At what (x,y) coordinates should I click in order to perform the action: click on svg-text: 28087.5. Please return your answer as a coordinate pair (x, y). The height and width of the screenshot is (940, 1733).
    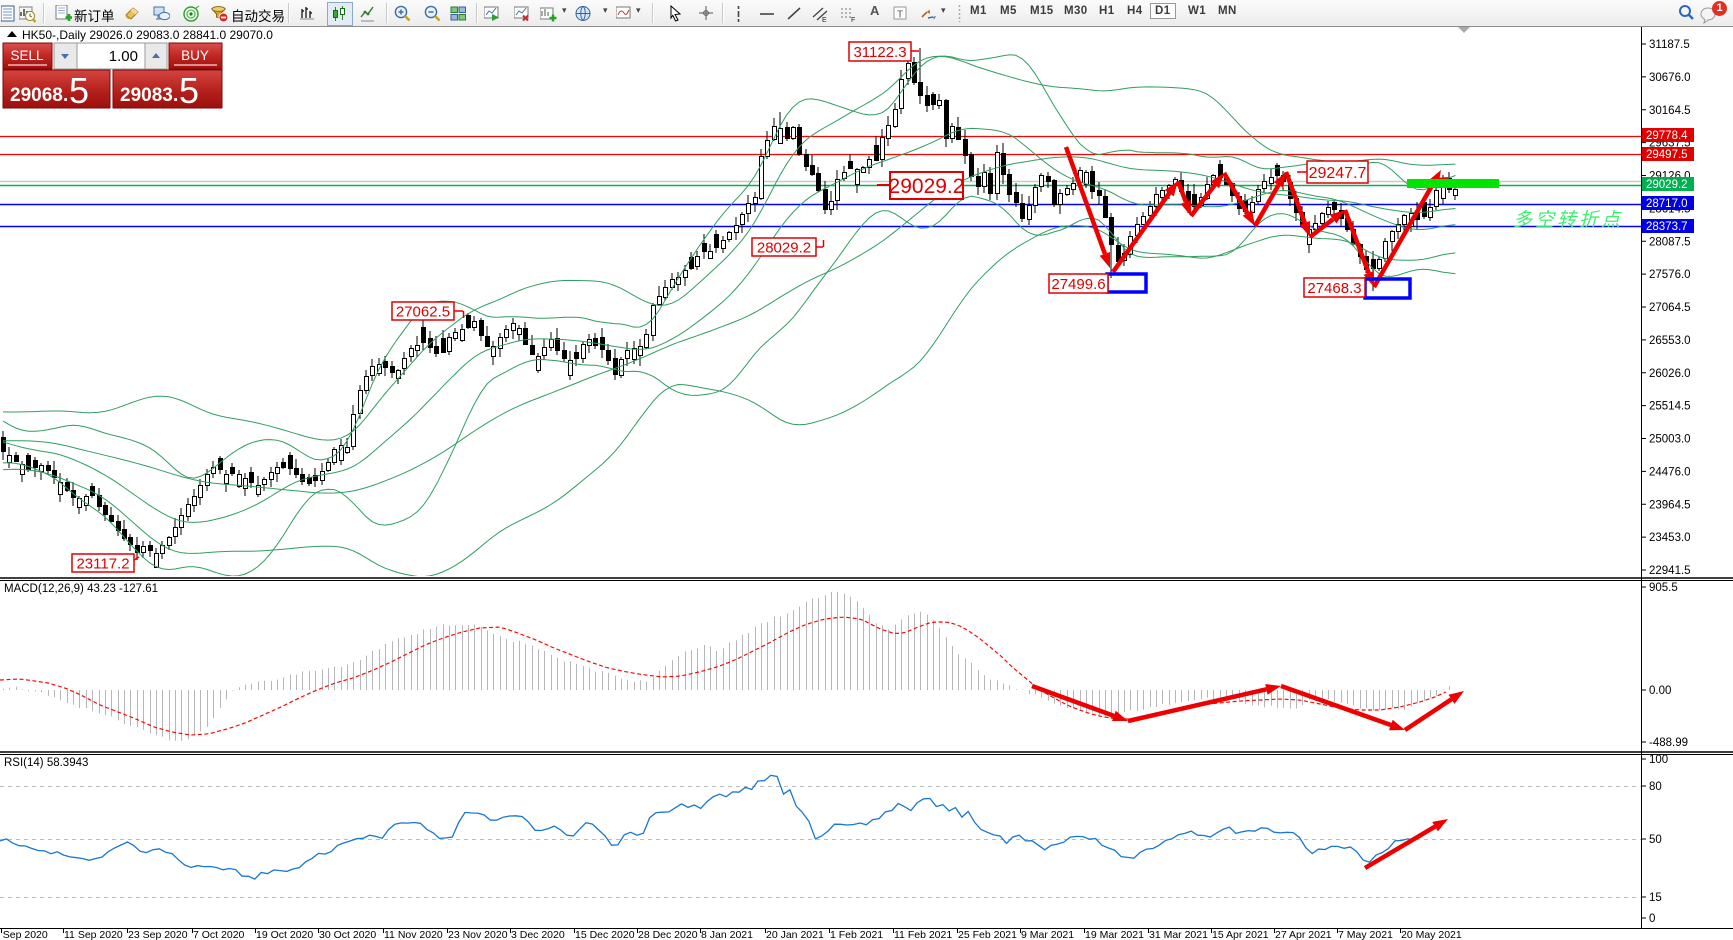
    Looking at the image, I should click on (1670, 242).